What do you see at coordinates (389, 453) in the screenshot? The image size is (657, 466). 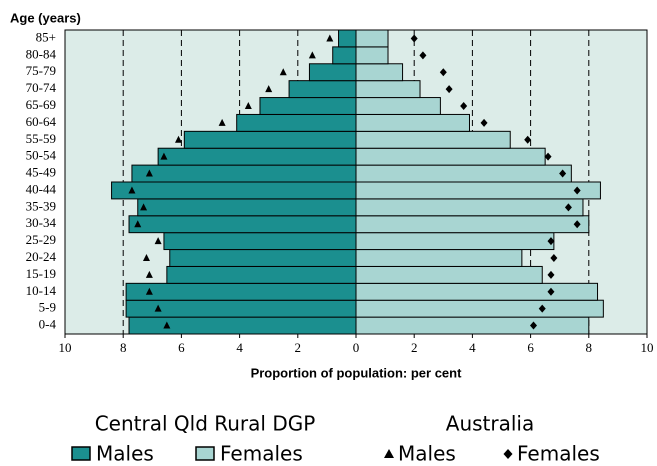 I see `legend-marker` at bounding box center [389, 453].